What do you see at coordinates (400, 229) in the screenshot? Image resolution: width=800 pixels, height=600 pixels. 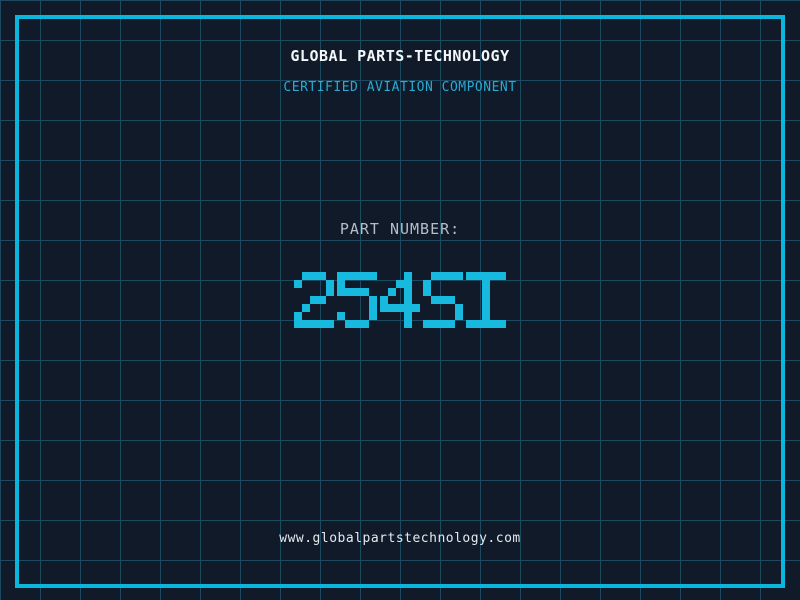 I see `part-number-label: PART NUMBER:` at bounding box center [400, 229].